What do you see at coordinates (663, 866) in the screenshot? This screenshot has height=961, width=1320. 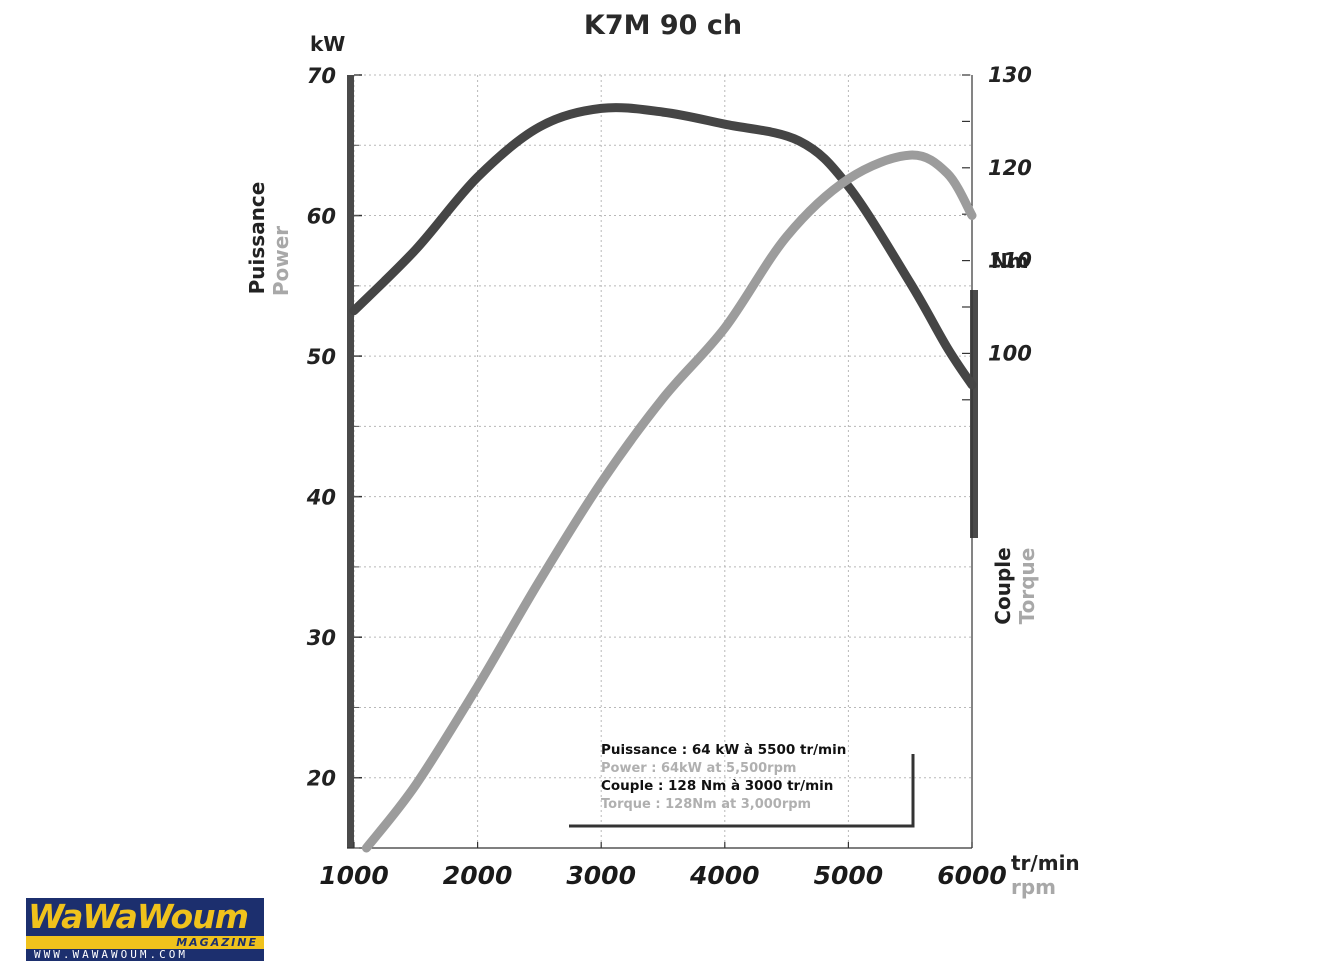 I see `x-ticks: 1000 2000 3000 4000 5000 6000` at bounding box center [663, 866].